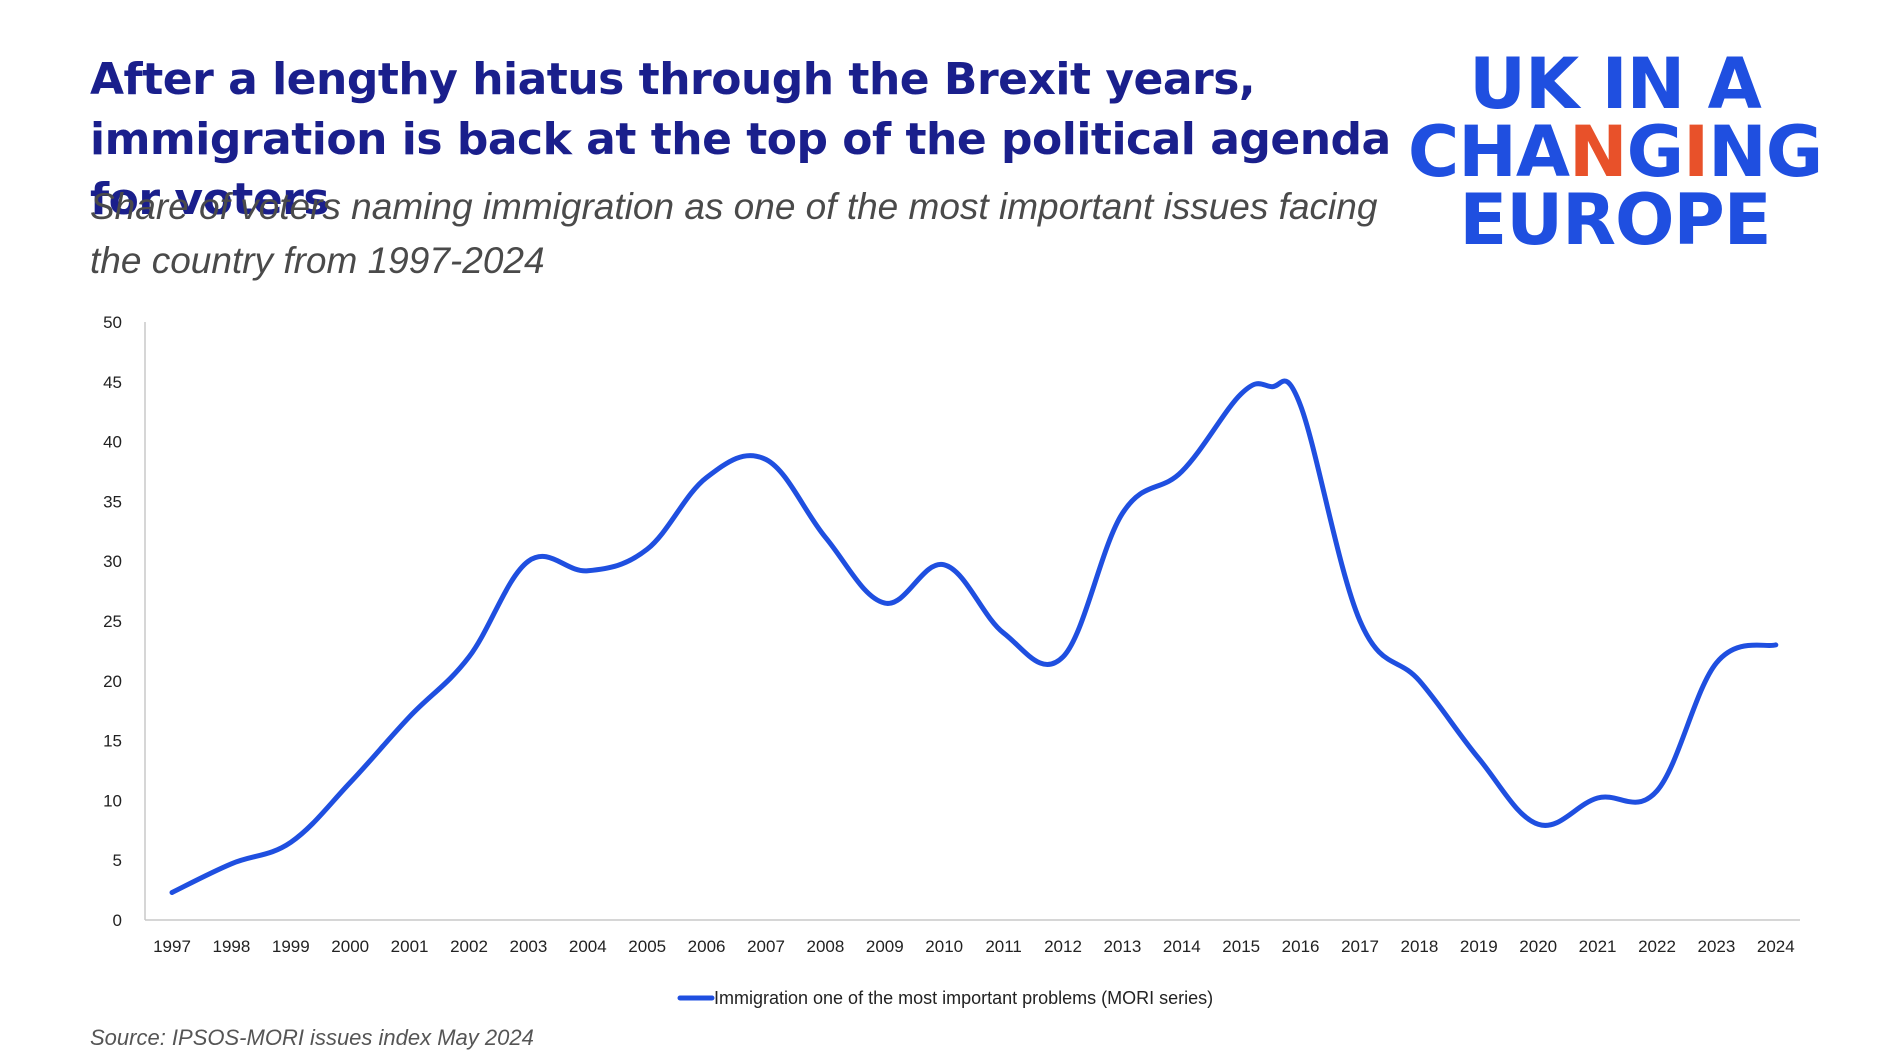  I want to click on x-tick-label: 2005, so click(647, 946).